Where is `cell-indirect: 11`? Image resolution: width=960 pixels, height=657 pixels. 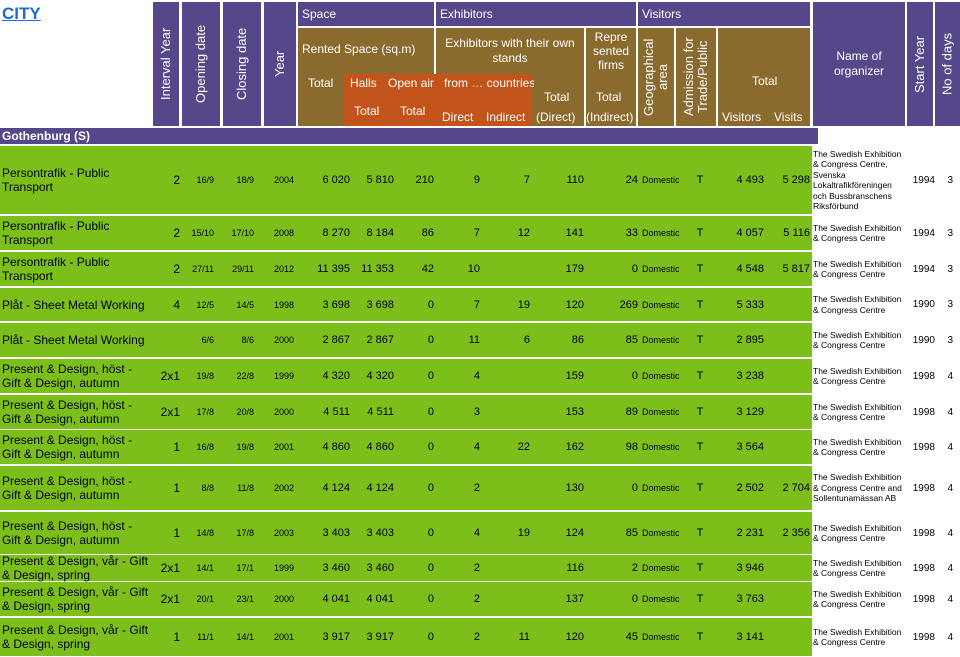
cell-indirect: 11 is located at coordinates (524, 637).